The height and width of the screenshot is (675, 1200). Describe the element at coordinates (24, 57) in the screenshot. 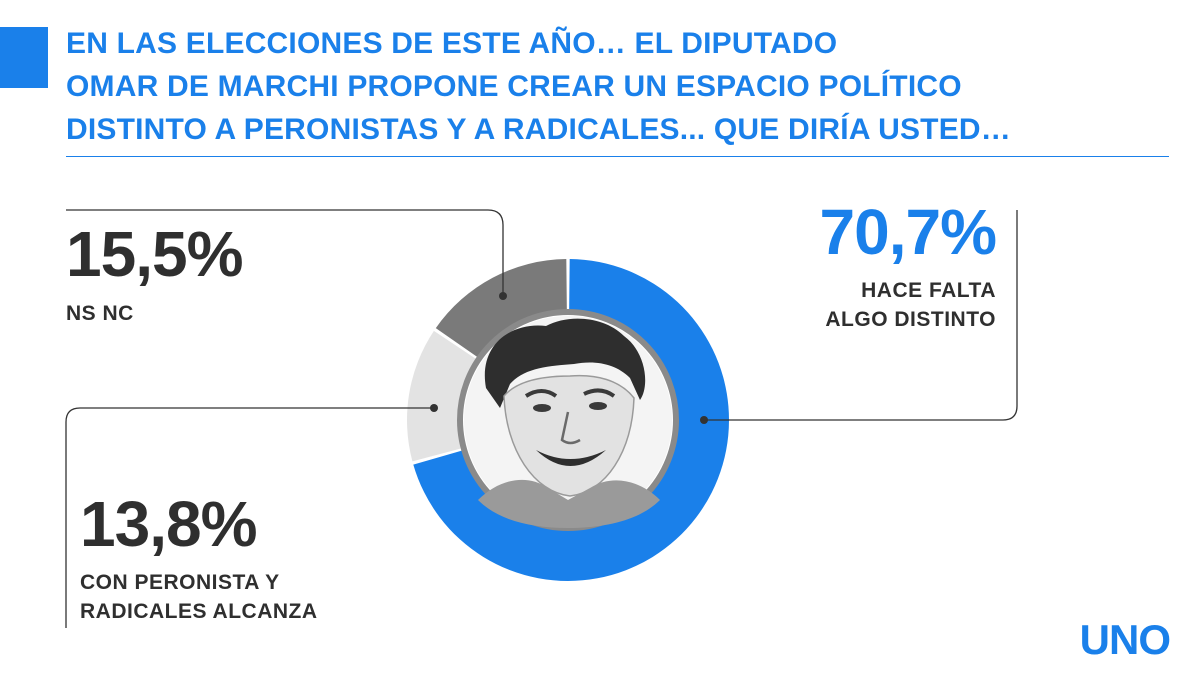

I see `accent-bar` at that location.